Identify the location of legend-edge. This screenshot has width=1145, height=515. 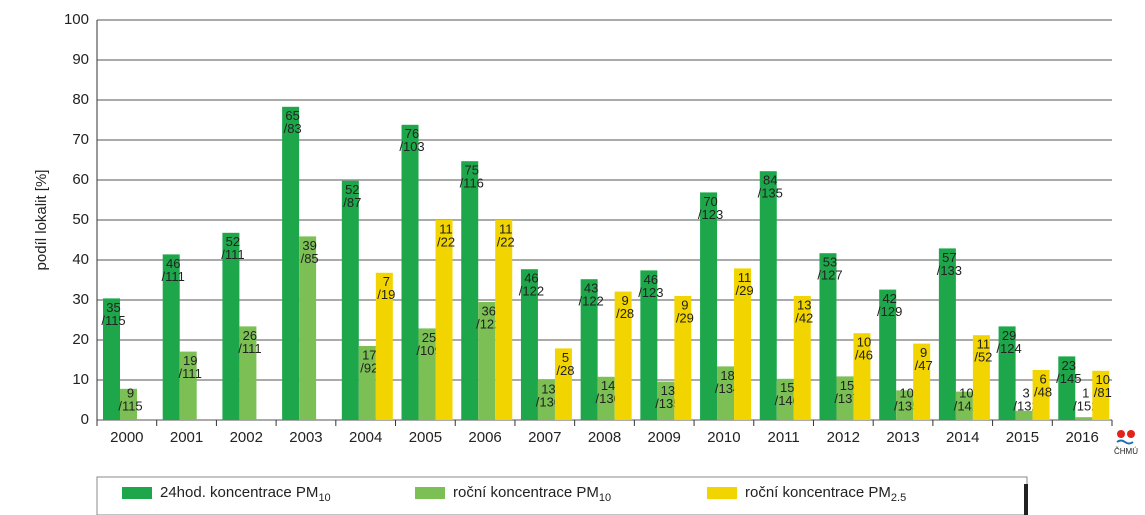
(1026, 499).